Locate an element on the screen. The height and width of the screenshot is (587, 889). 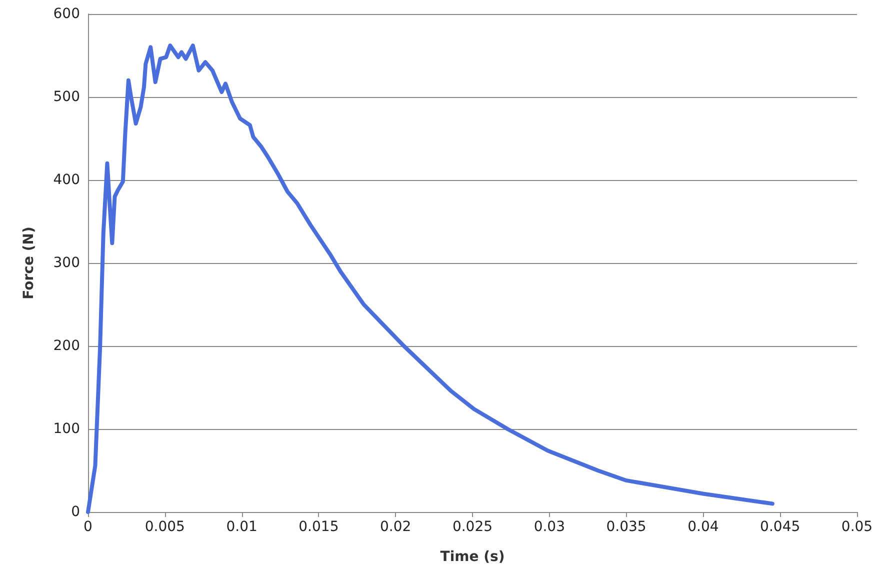
x-tick-label: 0.04 is located at coordinates (703, 527).